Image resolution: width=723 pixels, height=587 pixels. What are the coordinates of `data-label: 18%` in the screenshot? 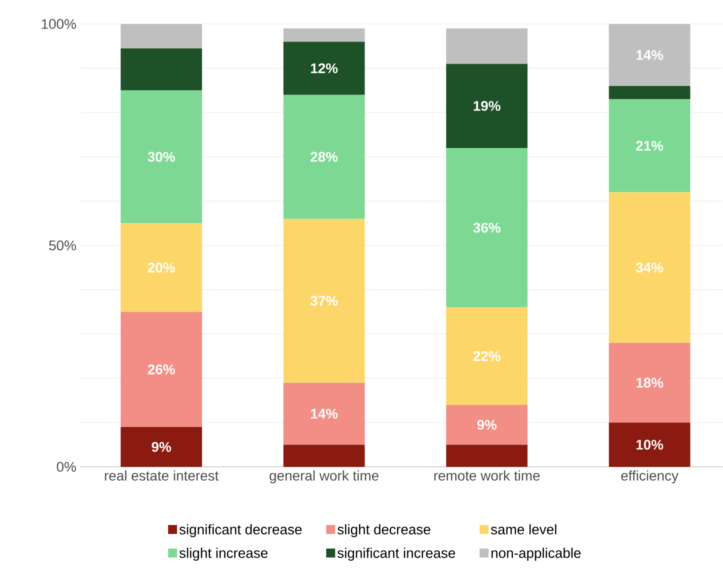 It's located at (650, 383).